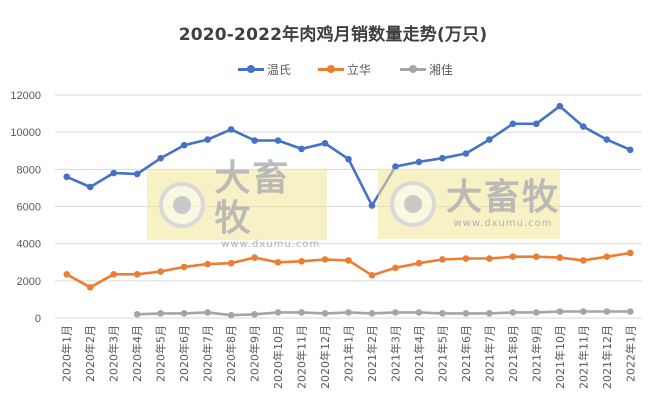 This screenshot has height=403, width=666. Describe the element at coordinates (90, 353) in the screenshot. I see `x-tick-label: 2020年2月` at that location.